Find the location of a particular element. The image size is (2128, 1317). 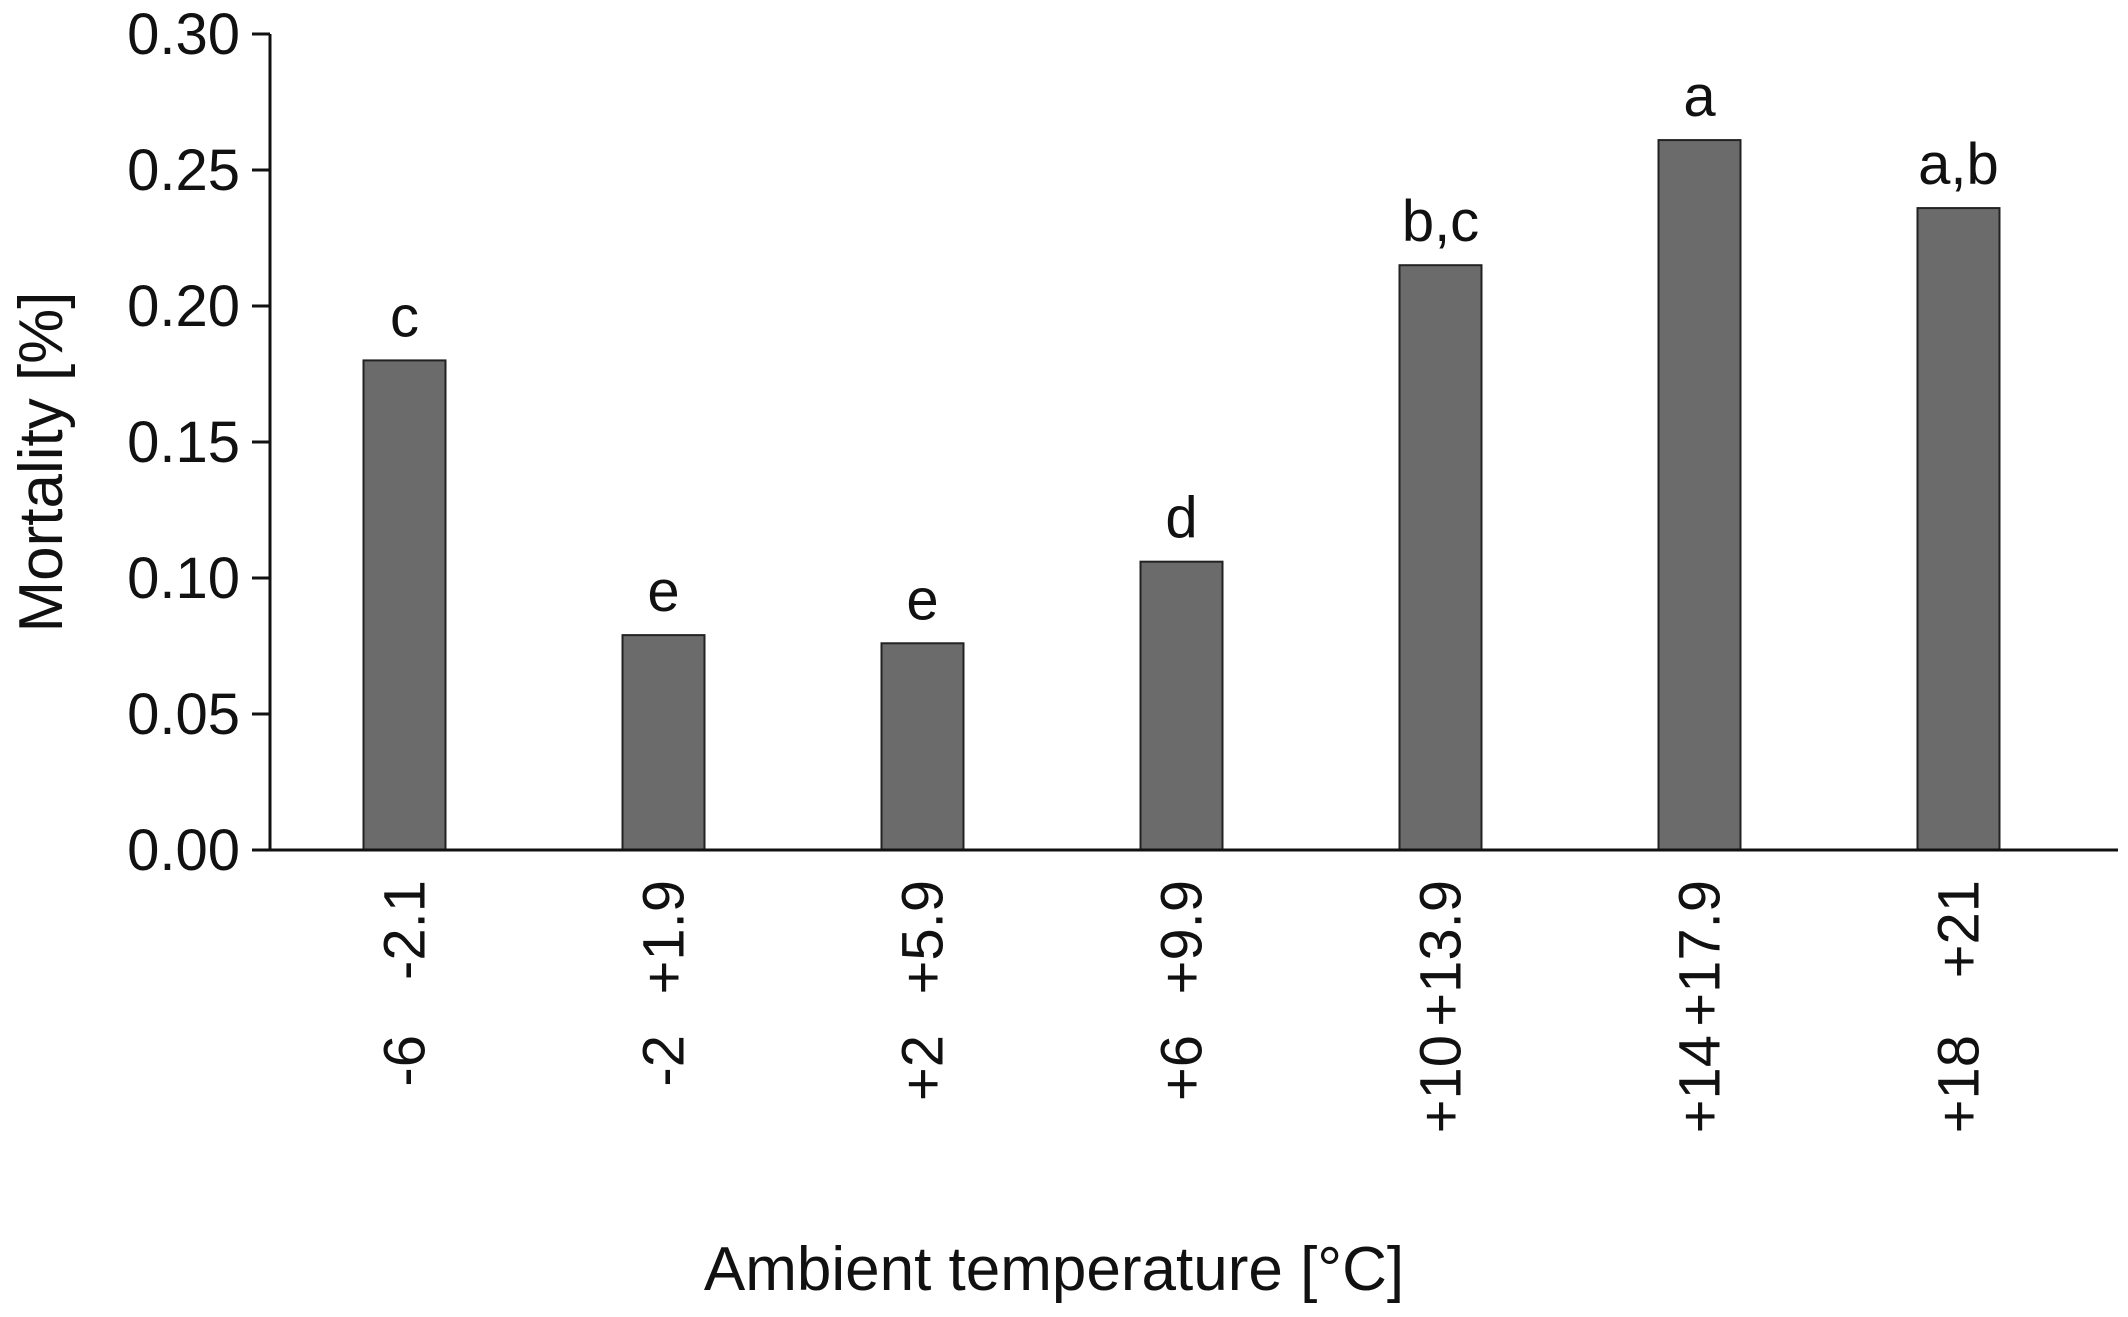

category-label-lower: +18 is located at coordinates (1959, 1084).